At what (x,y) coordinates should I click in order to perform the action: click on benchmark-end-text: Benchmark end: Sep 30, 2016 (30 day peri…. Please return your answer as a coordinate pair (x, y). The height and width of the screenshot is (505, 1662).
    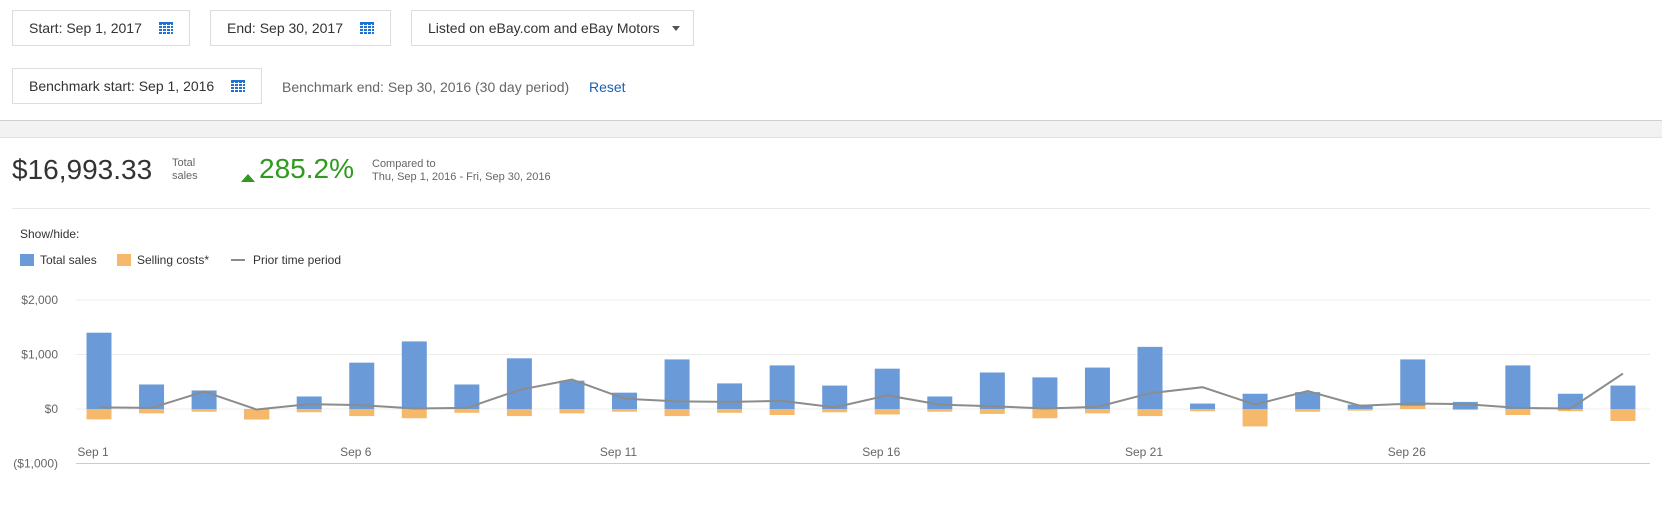
    Looking at the image, I should click on (426, 87).